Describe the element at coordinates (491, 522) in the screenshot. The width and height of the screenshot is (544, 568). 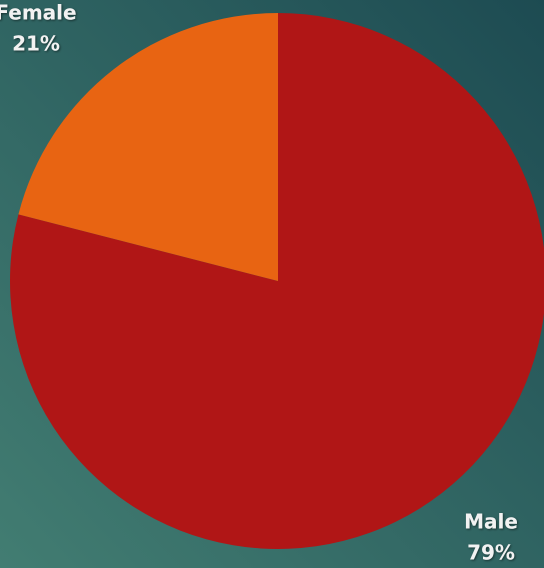
I see `slice-label: Male` at that location.